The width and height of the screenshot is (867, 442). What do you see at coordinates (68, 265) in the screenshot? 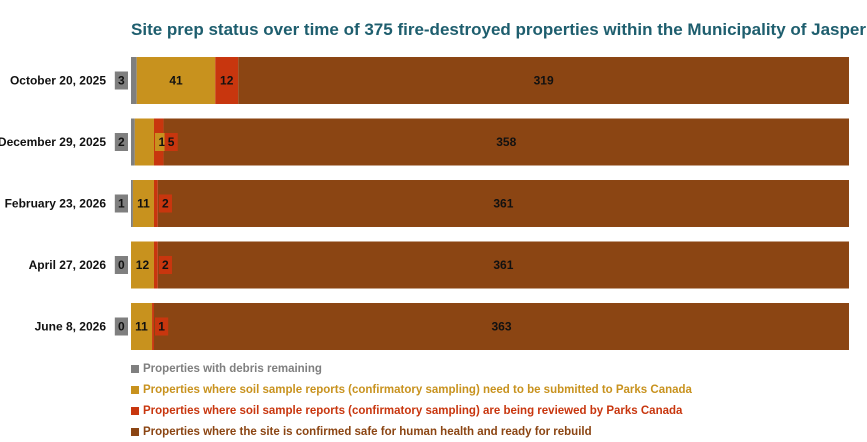
I see `category-label: April 27, 2026` at bounding box center [68, 265].